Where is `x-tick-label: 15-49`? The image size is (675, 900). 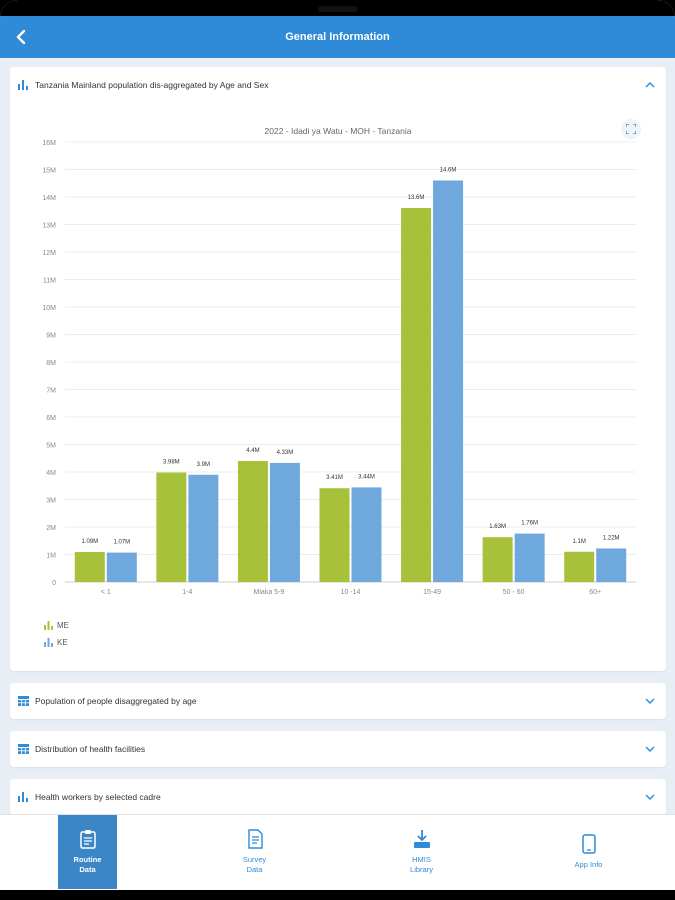 x-tick-label: 15-49 is located at coordinates (432, 592).